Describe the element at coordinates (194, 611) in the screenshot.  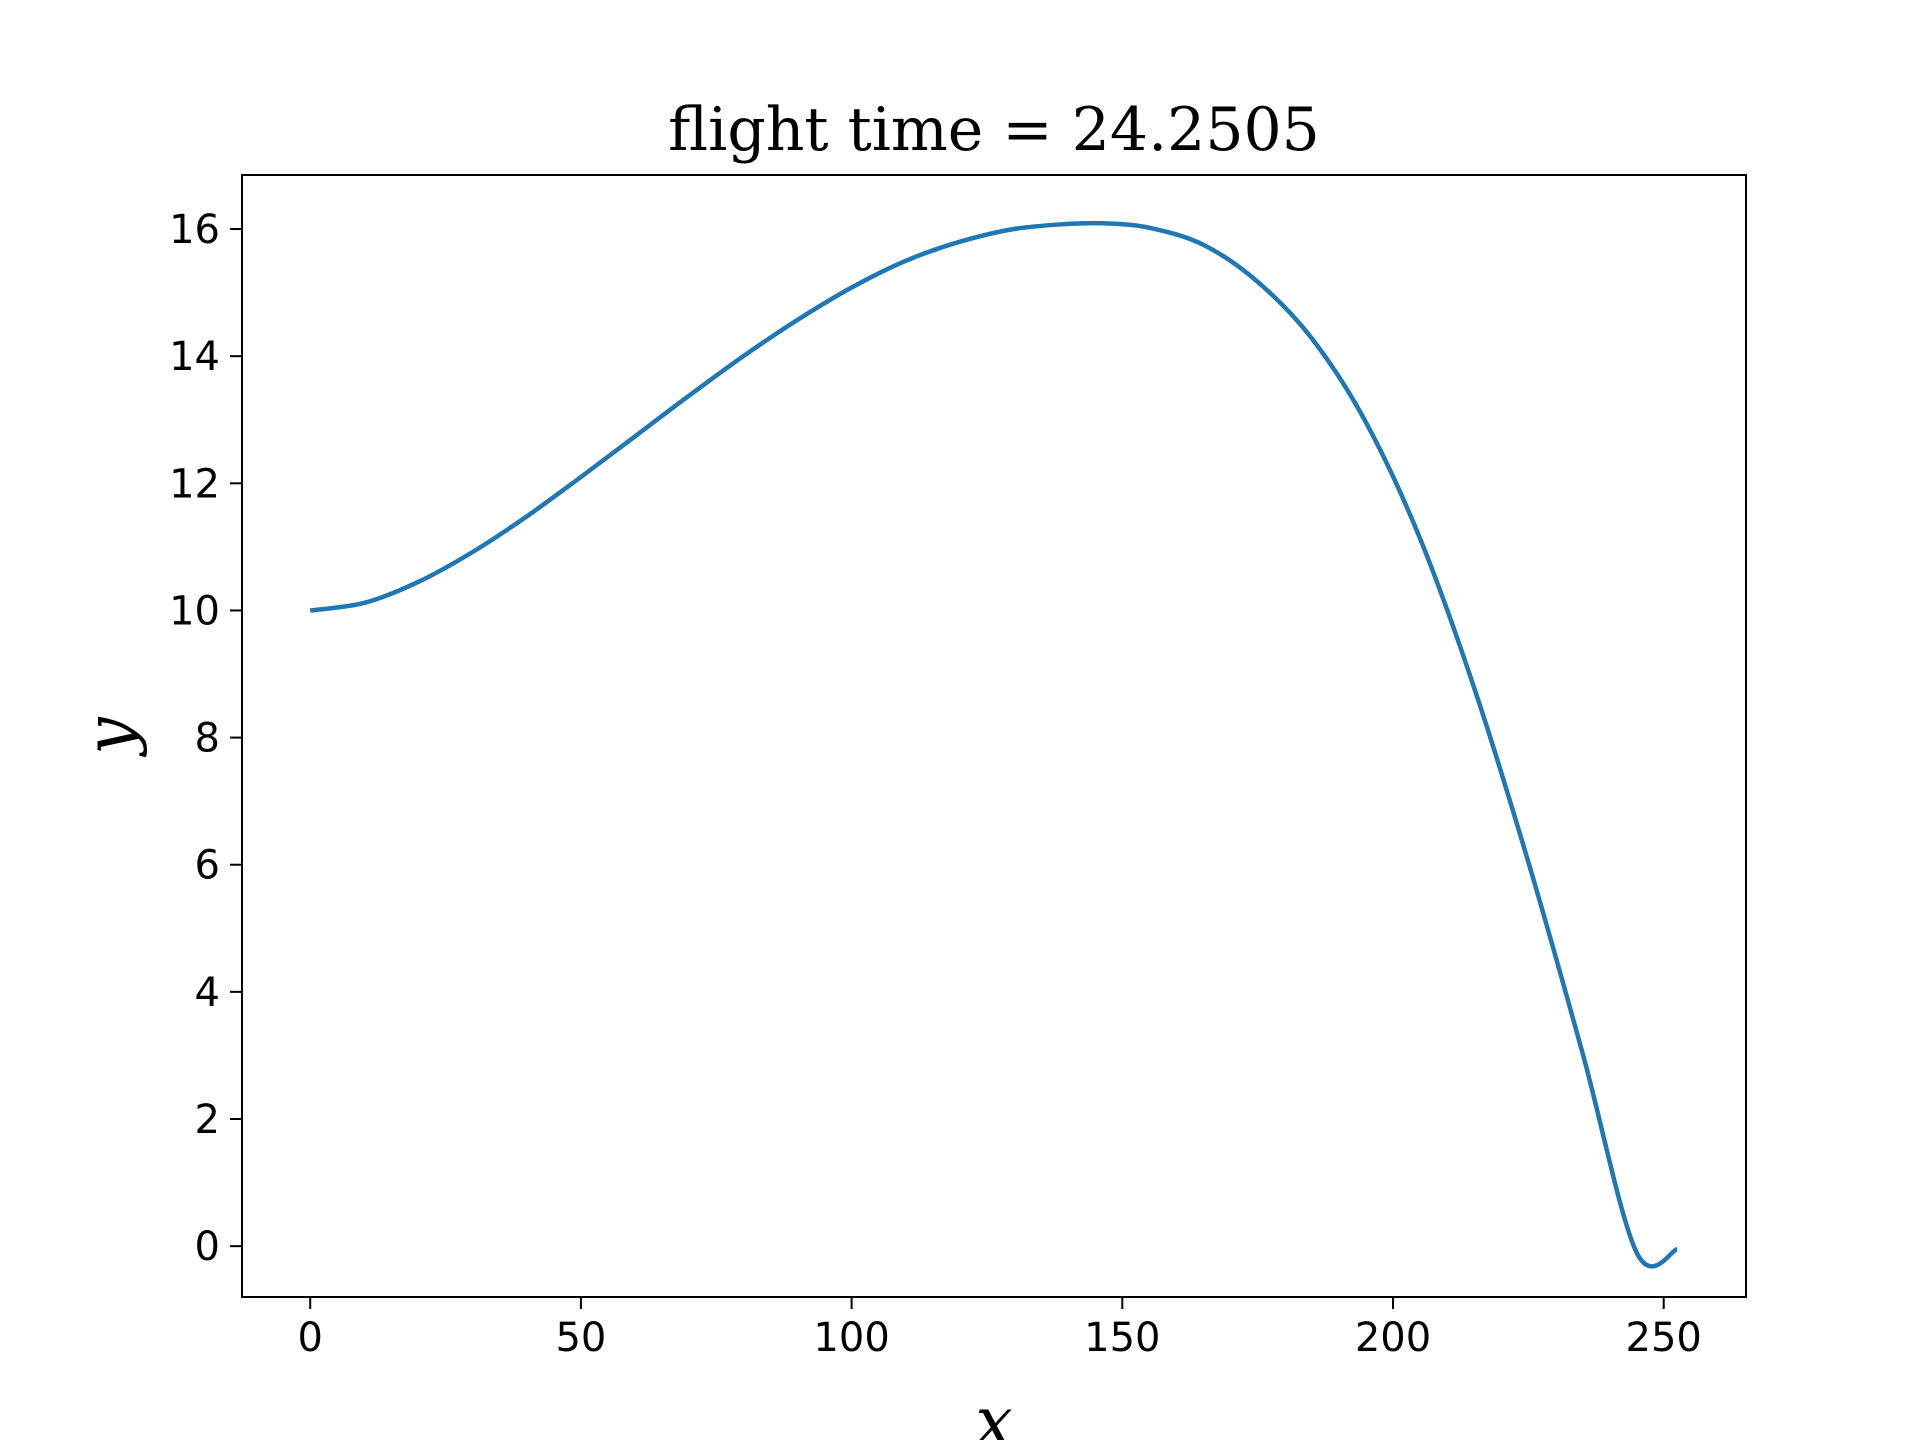
I see `y-tick-label: 10` at that location.